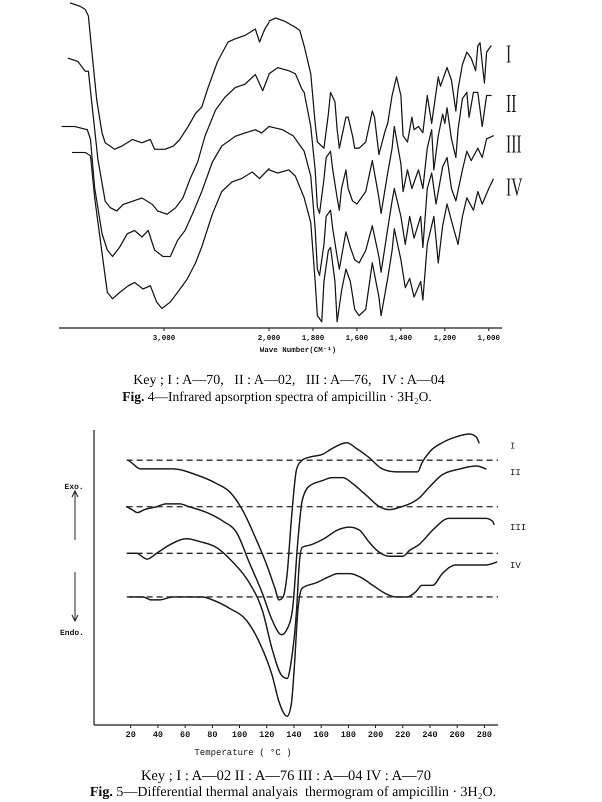 The height and width of the screenshot is (802, 602). Describe the element at coordinates (286, 776) in the screenshot. I see `text: Key ; I : A—02 II : A—76 III : A—04 IV : A—70` at that location.